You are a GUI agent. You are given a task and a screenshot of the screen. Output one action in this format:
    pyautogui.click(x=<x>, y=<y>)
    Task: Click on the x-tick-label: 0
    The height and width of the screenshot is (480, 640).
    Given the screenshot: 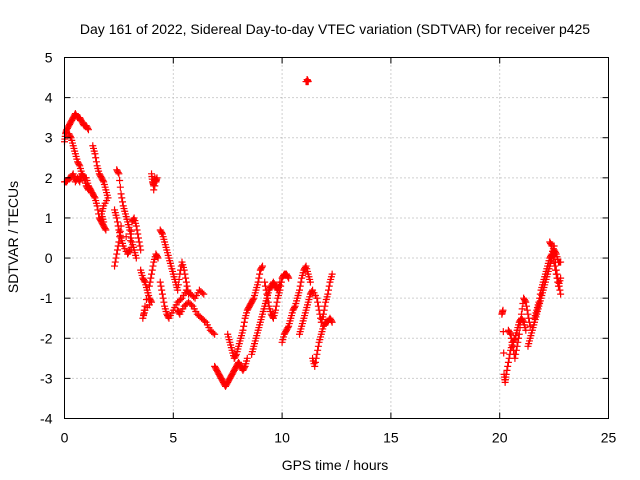 What is the action you would take?
    pyautogui.click(x=65, y=438)
    